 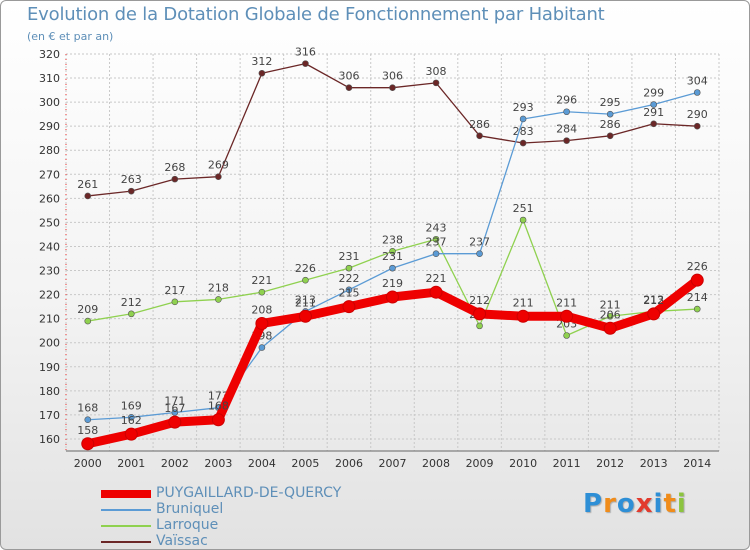 What do you see at coordinates (436, 278) in the screenshot?
I see `data-label: 221` at bounding box center [436, 278].